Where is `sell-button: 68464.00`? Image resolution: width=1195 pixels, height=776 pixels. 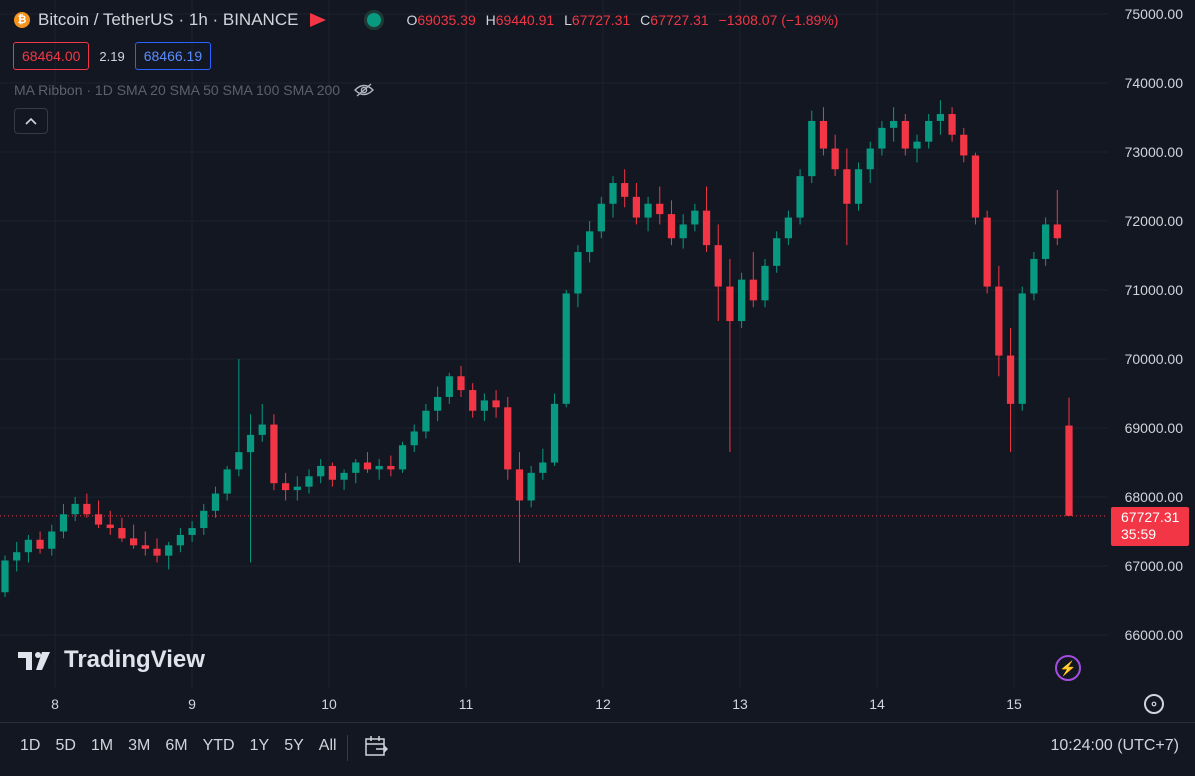
sell-button: 68464.00 is located at coordinates (51, 56).